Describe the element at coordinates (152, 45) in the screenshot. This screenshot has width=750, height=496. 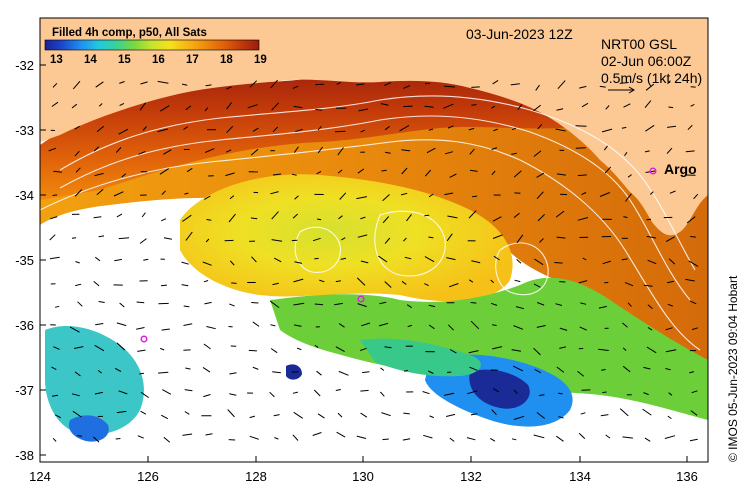
I see `colorbar` at that location.